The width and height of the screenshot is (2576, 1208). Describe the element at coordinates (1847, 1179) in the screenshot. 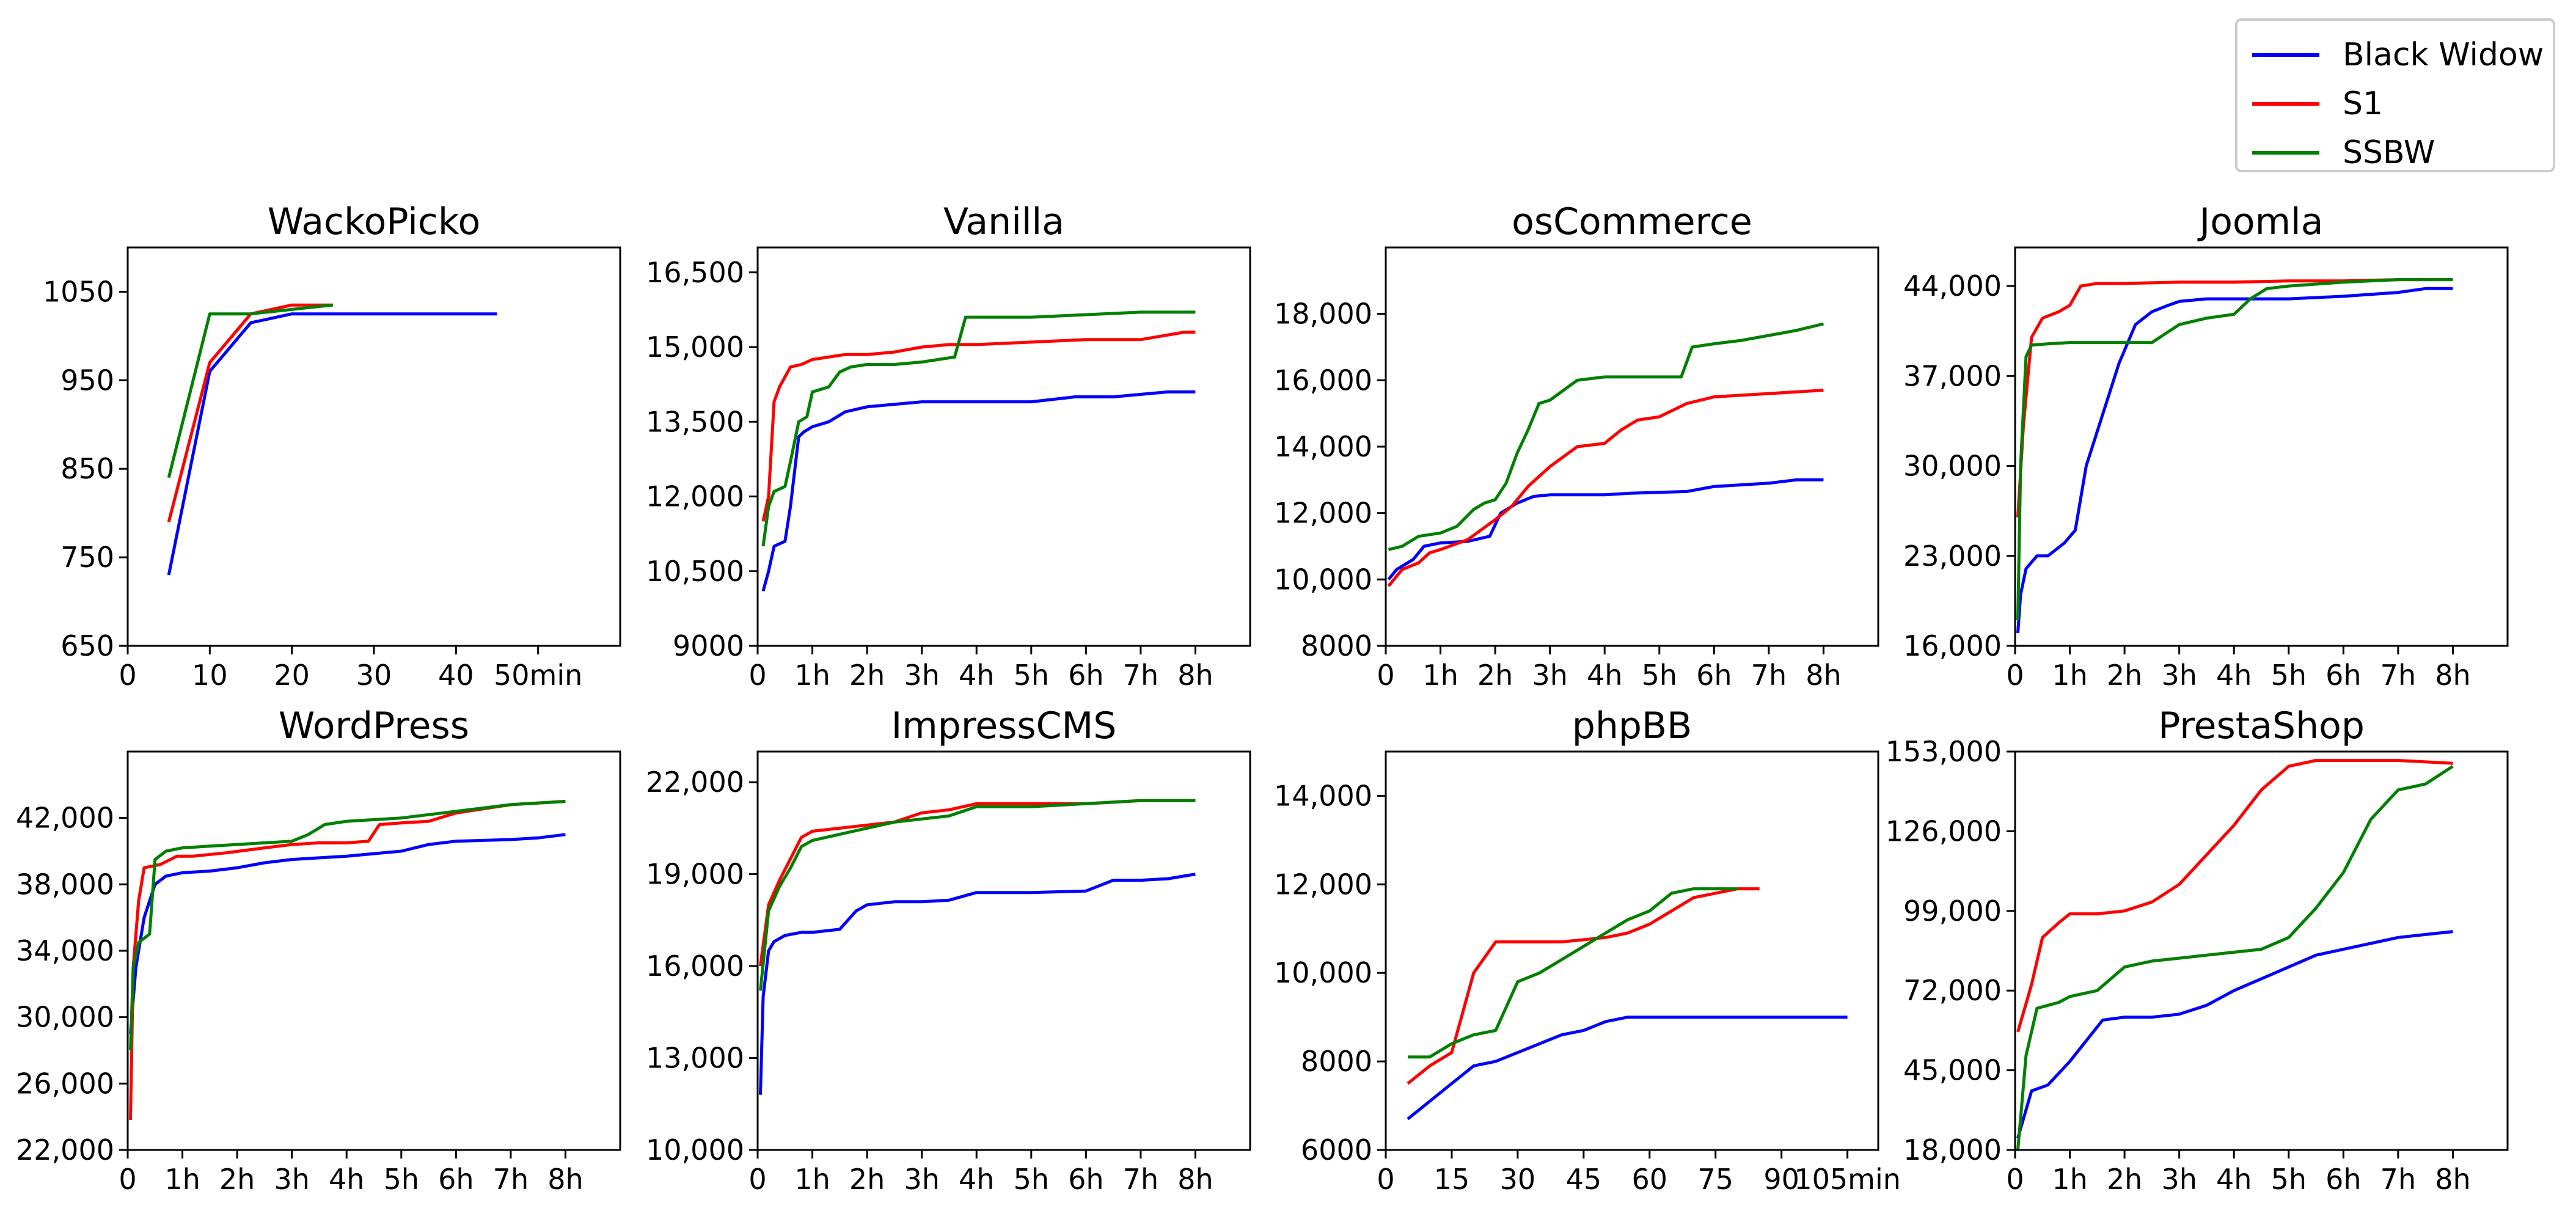

I see `x-tick-label: 105min` at that location.